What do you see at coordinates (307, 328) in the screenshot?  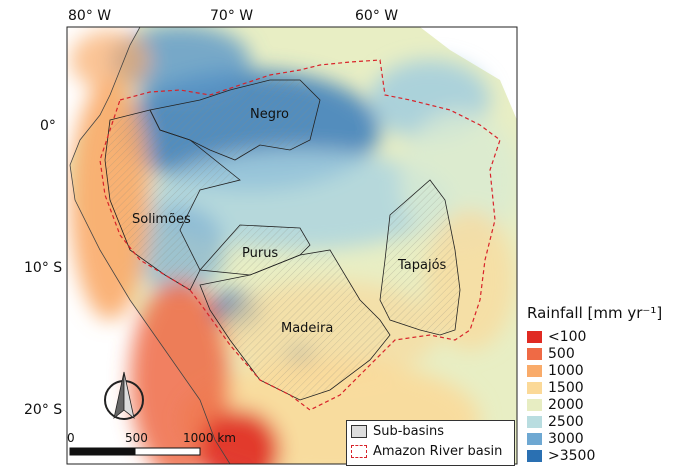 I see `basin-label-madeira: Madeira` at bounding box center [307, 328].